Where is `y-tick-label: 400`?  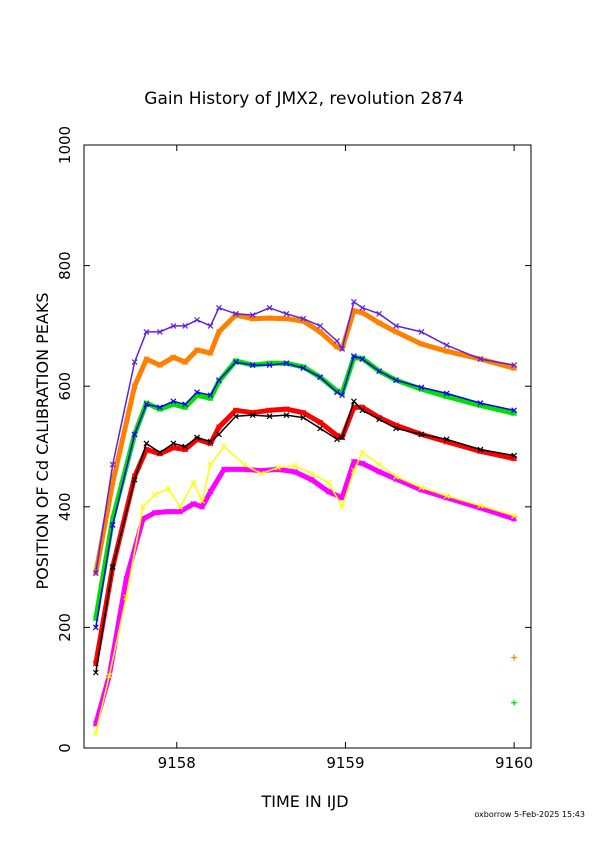
y-tick-label: 400 is located at coordinates (65, 506).